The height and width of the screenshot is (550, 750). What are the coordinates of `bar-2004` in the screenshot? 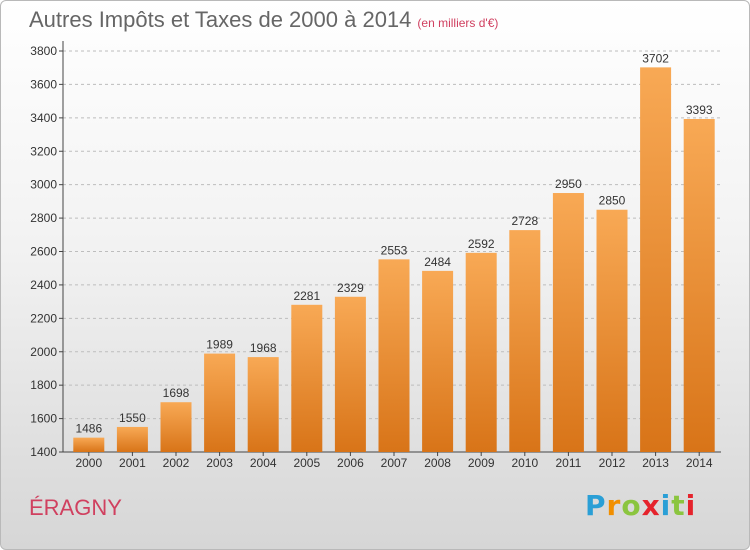 It's located at (263, 404).